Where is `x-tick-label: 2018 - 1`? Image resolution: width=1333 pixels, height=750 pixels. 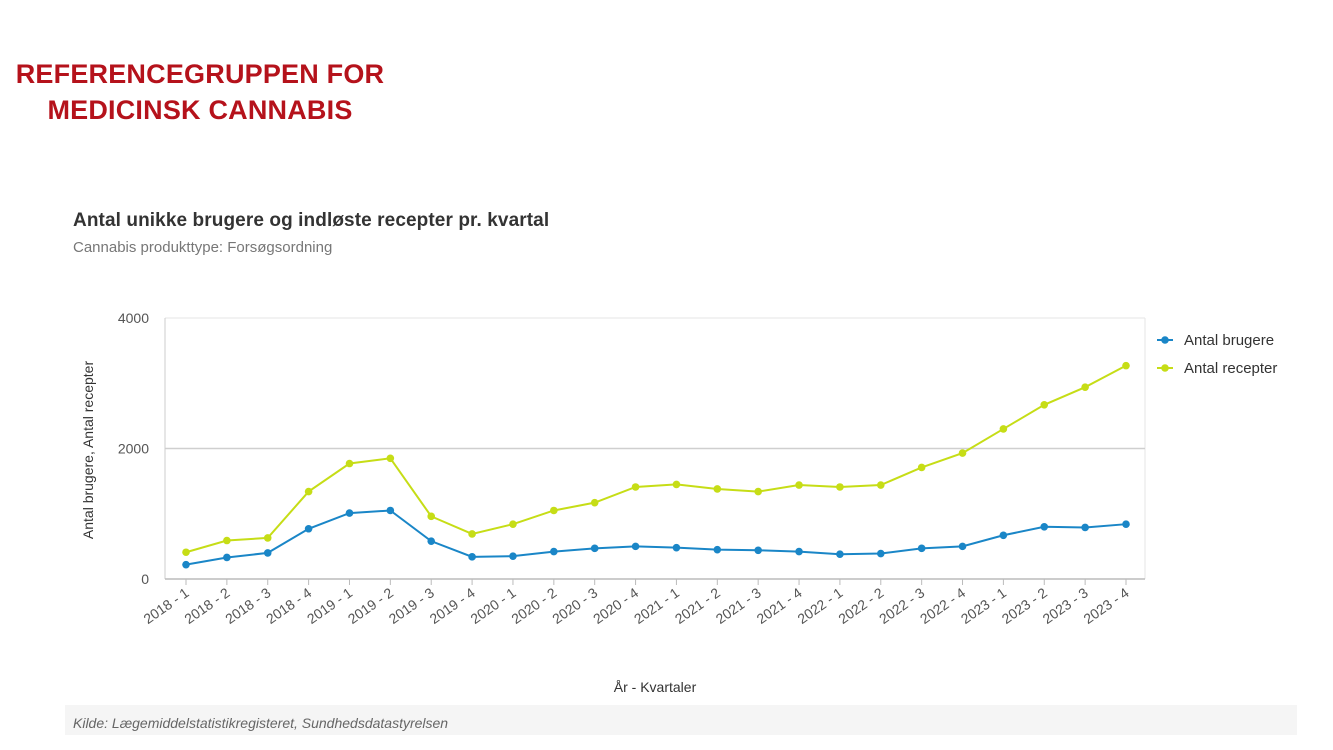 x-tick-label: 2018 - 1 is located at coordinates (165, 605).